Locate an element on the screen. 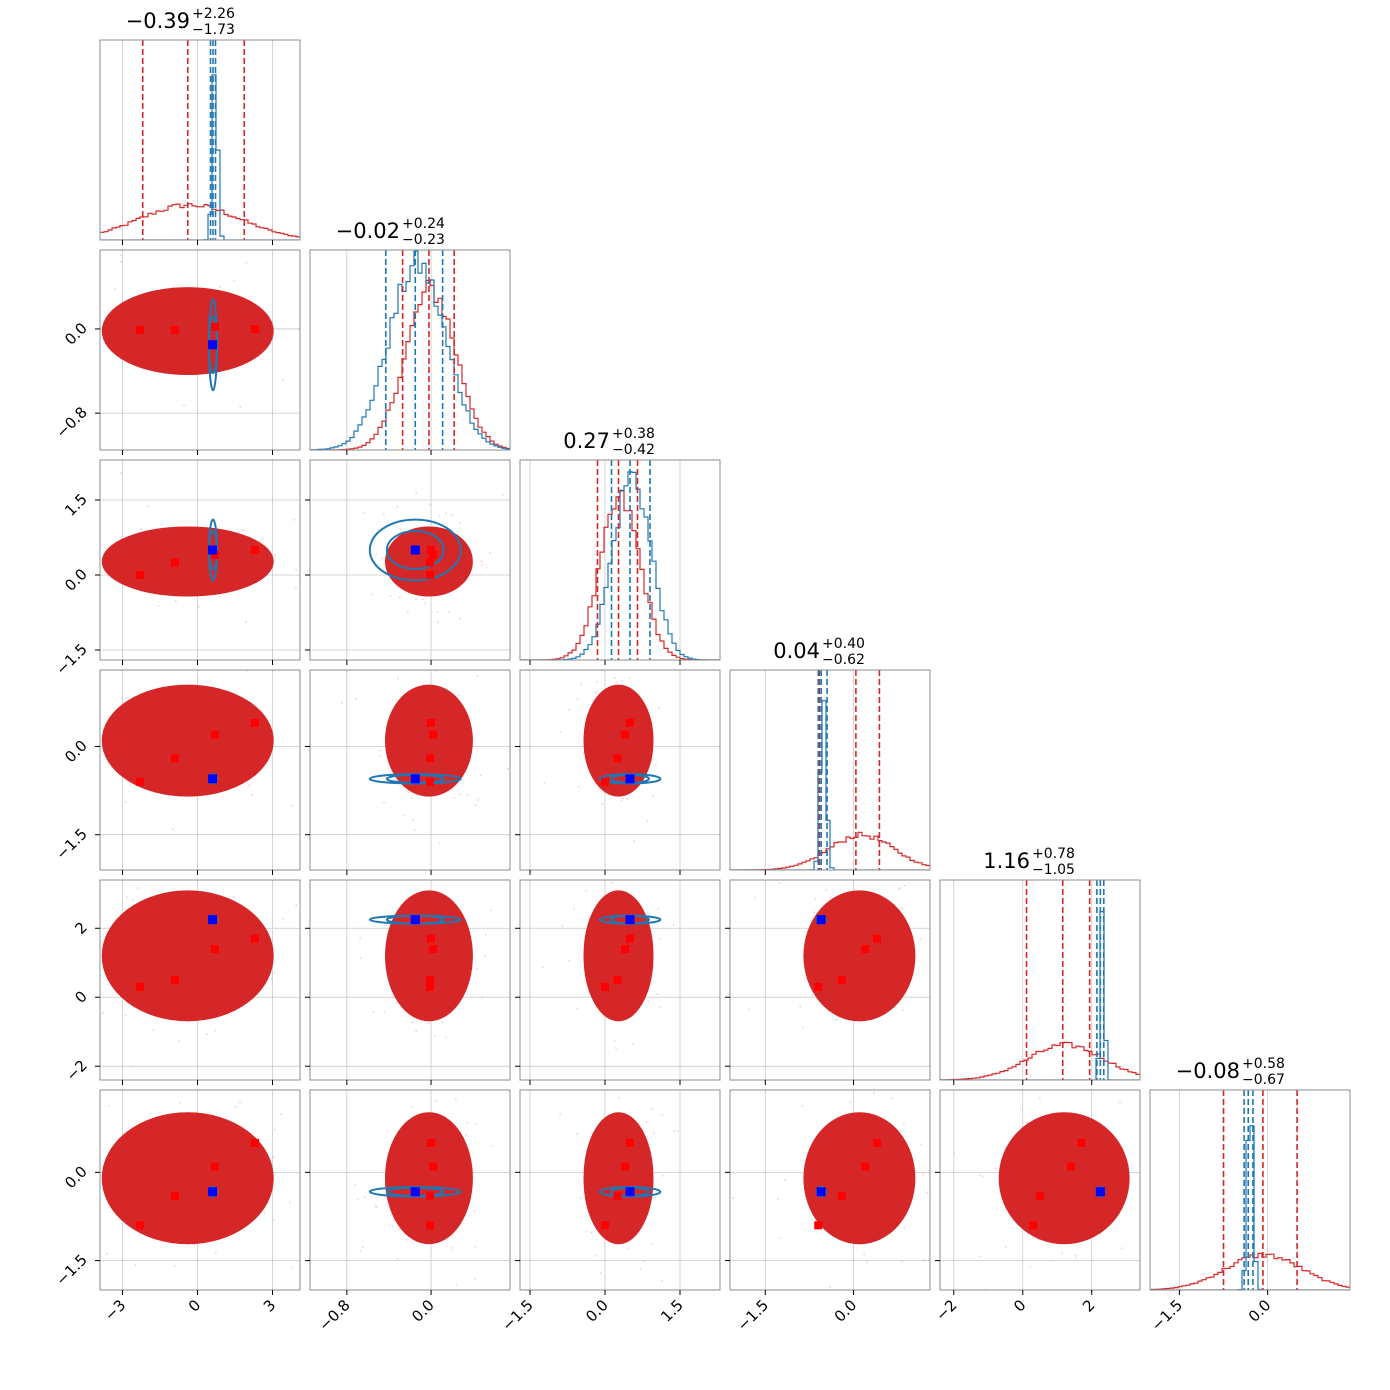 This screenshot has height=1390, width=1390. panel-title-value: 1.16 is located at coordinates (1006, 861).